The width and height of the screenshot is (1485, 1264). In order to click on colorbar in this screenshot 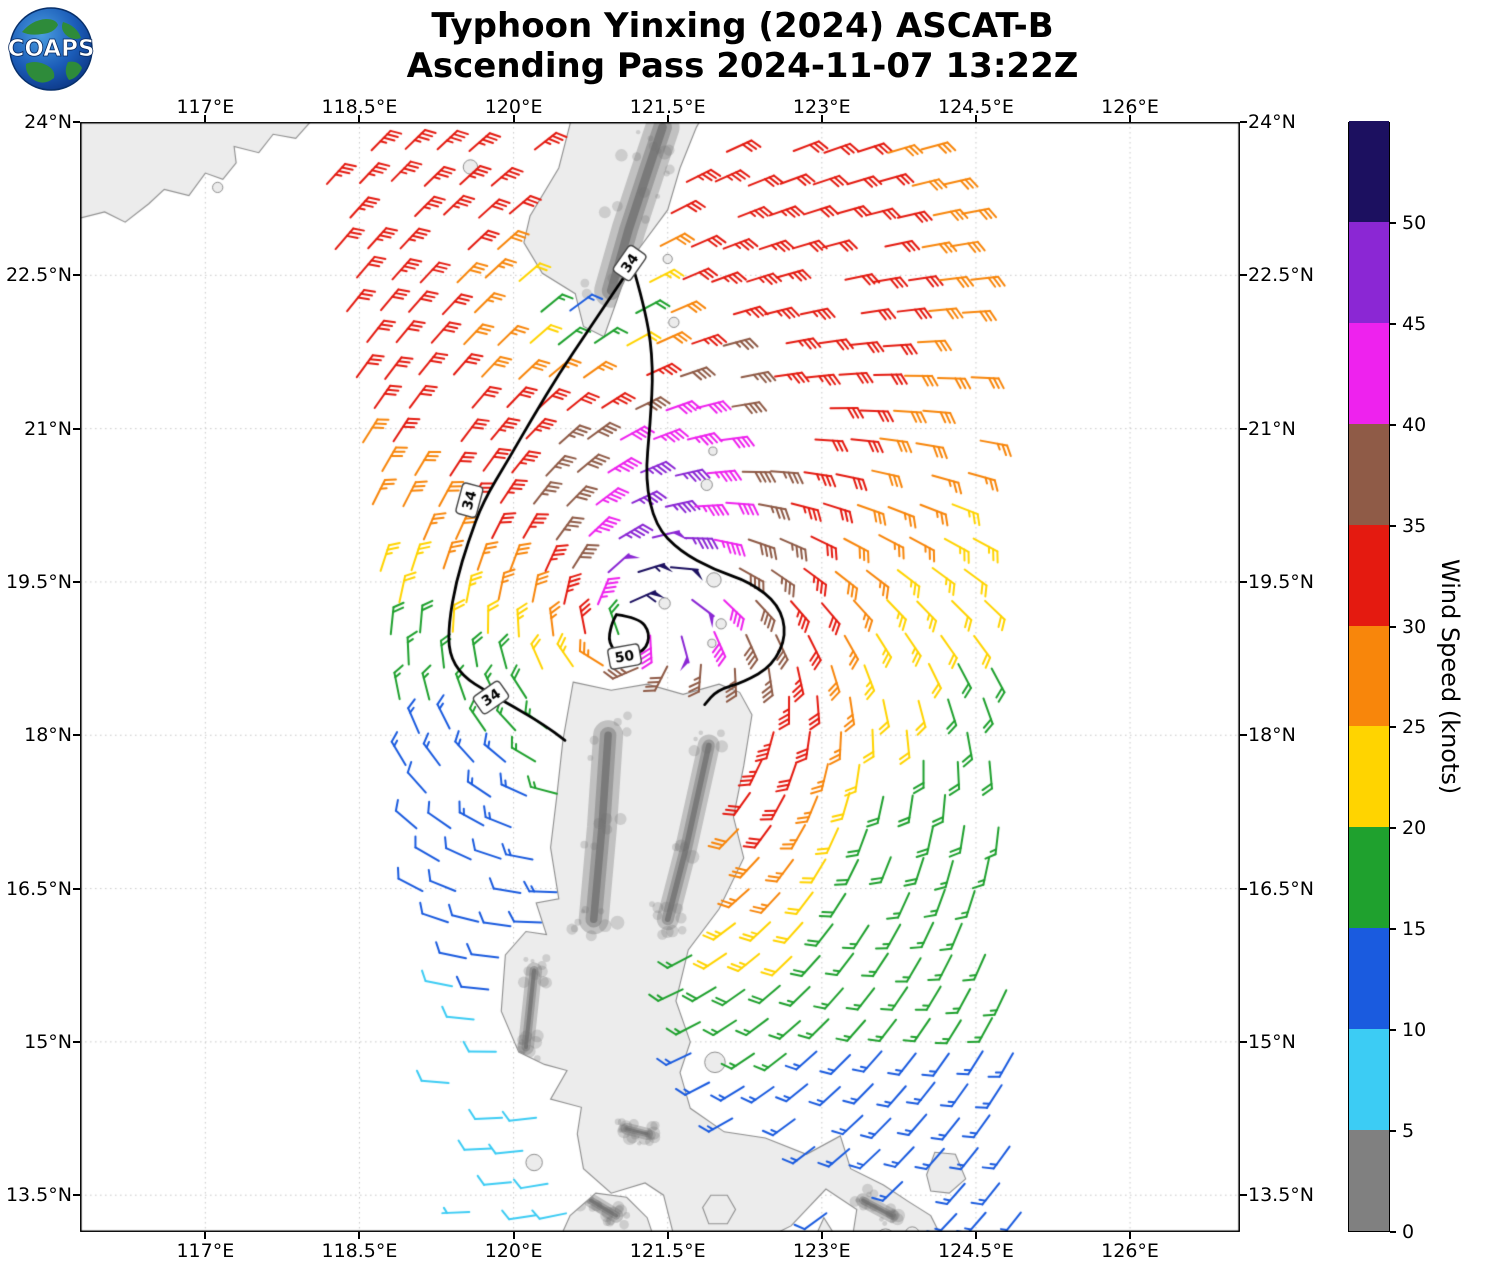, I will do `click(1369, 676)`.